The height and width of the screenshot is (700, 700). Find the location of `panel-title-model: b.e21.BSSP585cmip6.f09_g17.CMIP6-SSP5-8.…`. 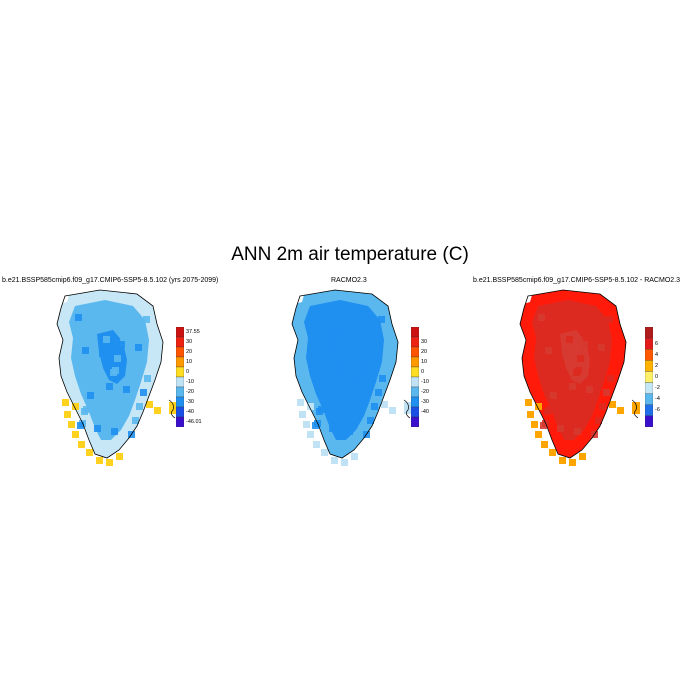

panel-title-model: b.e21.BSSP585cmip6.f09_g17.CMIP6-SSP5-8.… is located at coordinates (110, 280).